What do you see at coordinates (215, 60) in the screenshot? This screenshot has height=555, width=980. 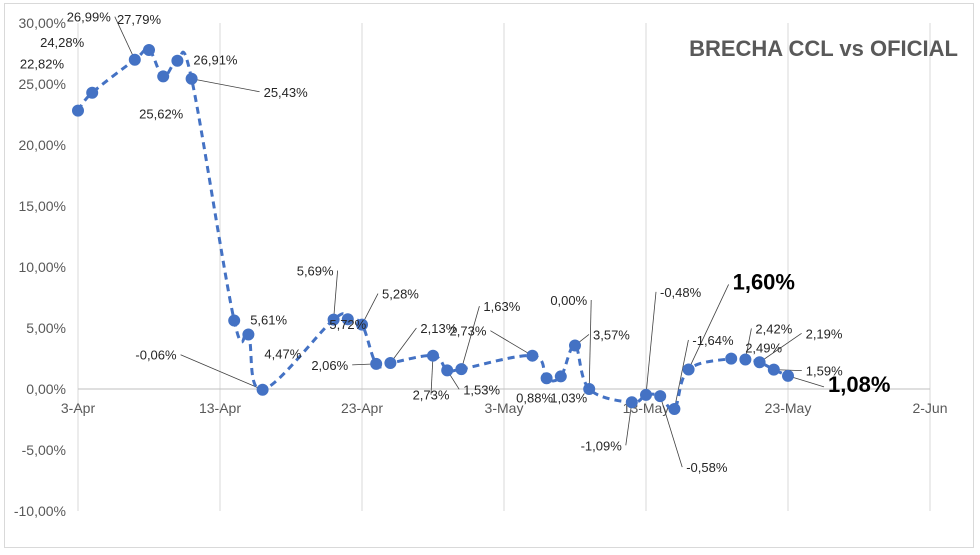 I see `data-label: 26,91%` at bounding box center [215, 60].